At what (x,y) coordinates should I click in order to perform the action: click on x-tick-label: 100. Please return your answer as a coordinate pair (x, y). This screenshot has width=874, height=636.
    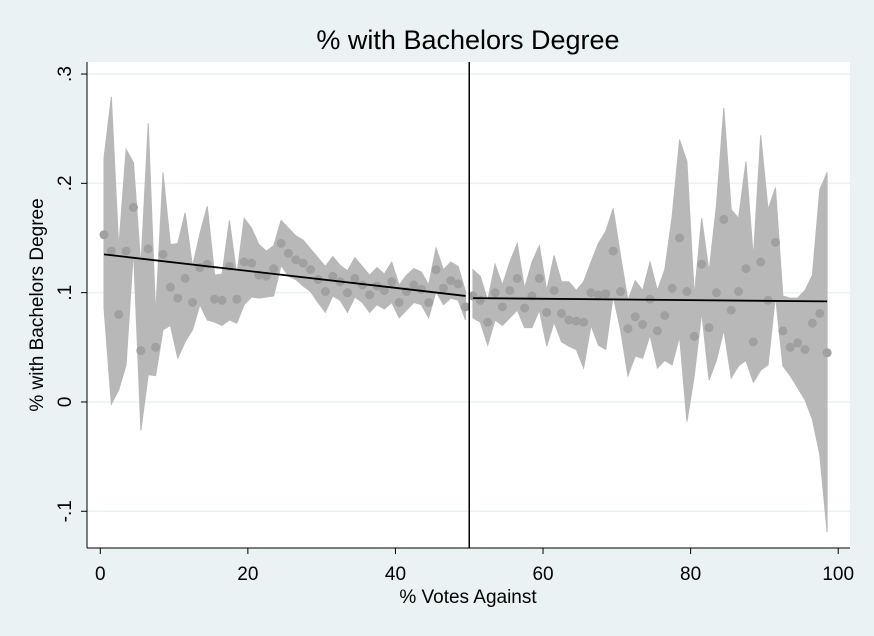
    Looking at the image, I should click on (838, 574).